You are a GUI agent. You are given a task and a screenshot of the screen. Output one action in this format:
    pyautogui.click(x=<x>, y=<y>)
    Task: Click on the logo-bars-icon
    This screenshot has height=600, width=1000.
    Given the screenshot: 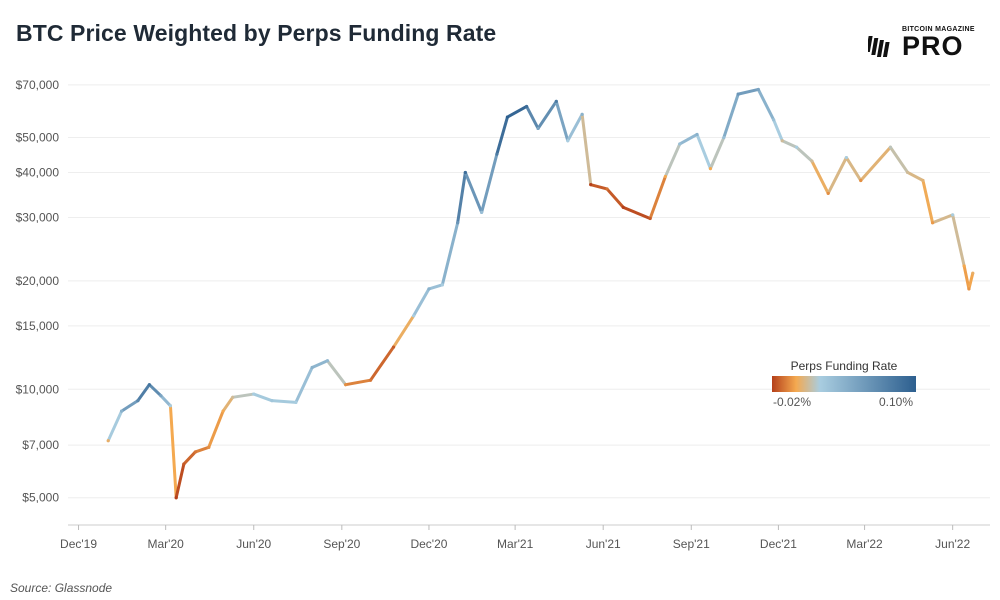 What is the action you would take?
    pyautogui.click(x=879, y=46)
    